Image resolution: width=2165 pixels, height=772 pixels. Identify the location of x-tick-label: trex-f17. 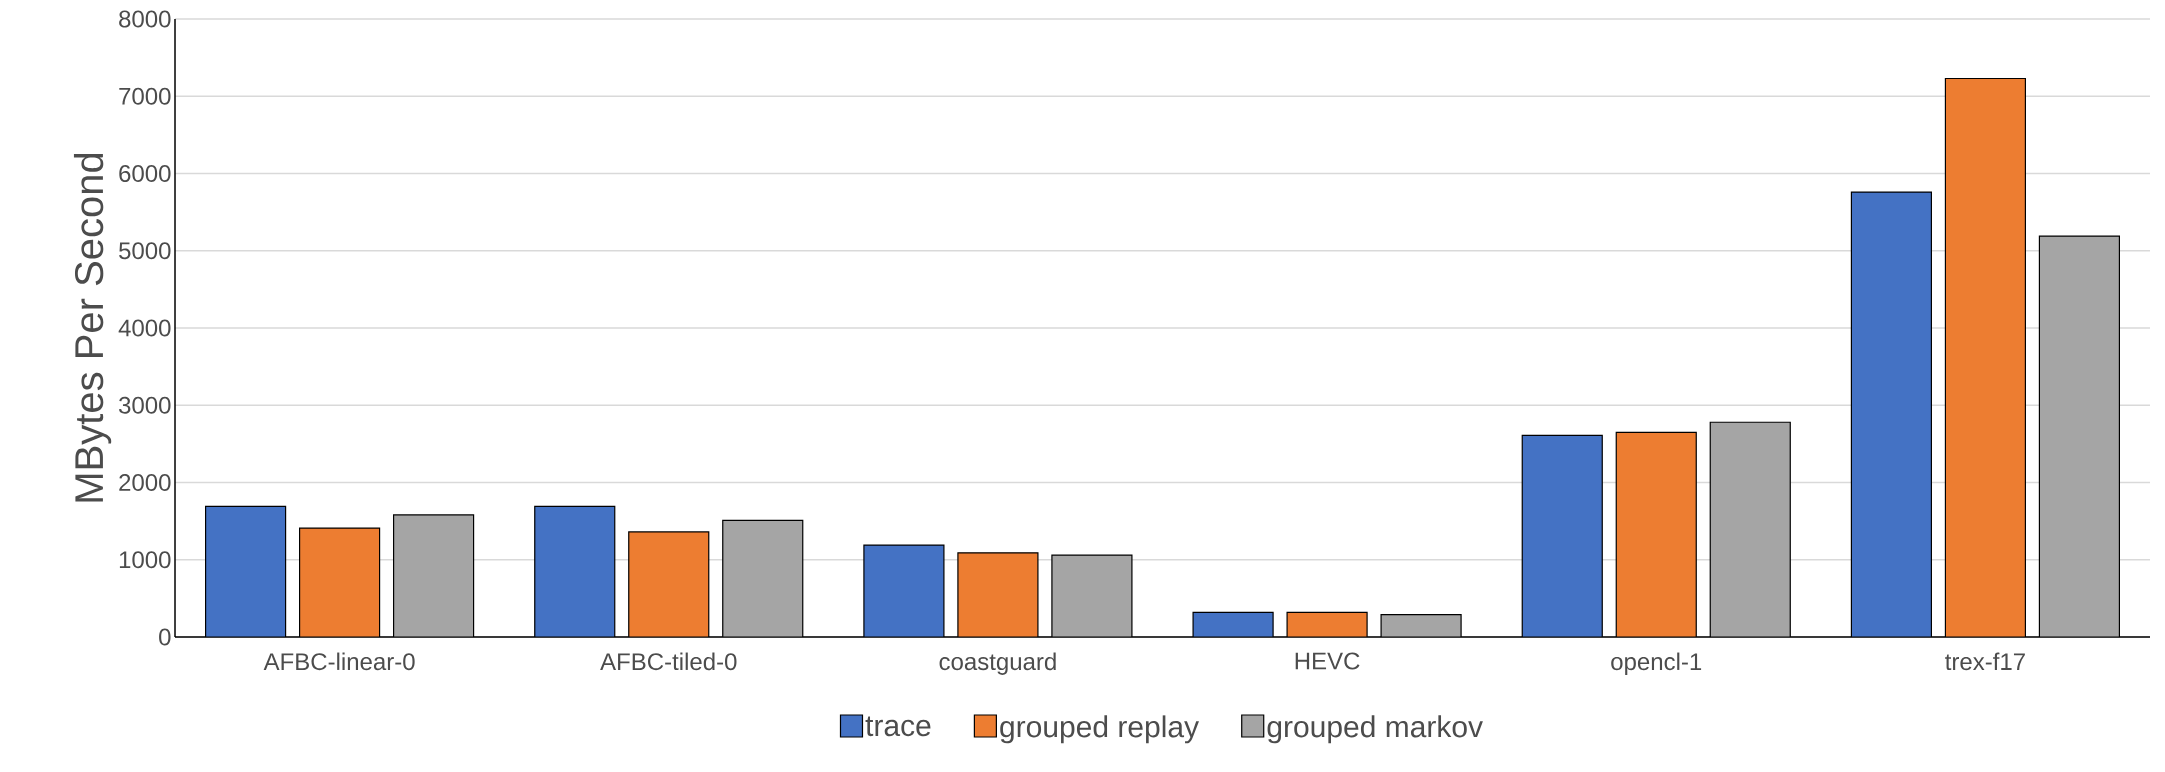
(1985, 661).